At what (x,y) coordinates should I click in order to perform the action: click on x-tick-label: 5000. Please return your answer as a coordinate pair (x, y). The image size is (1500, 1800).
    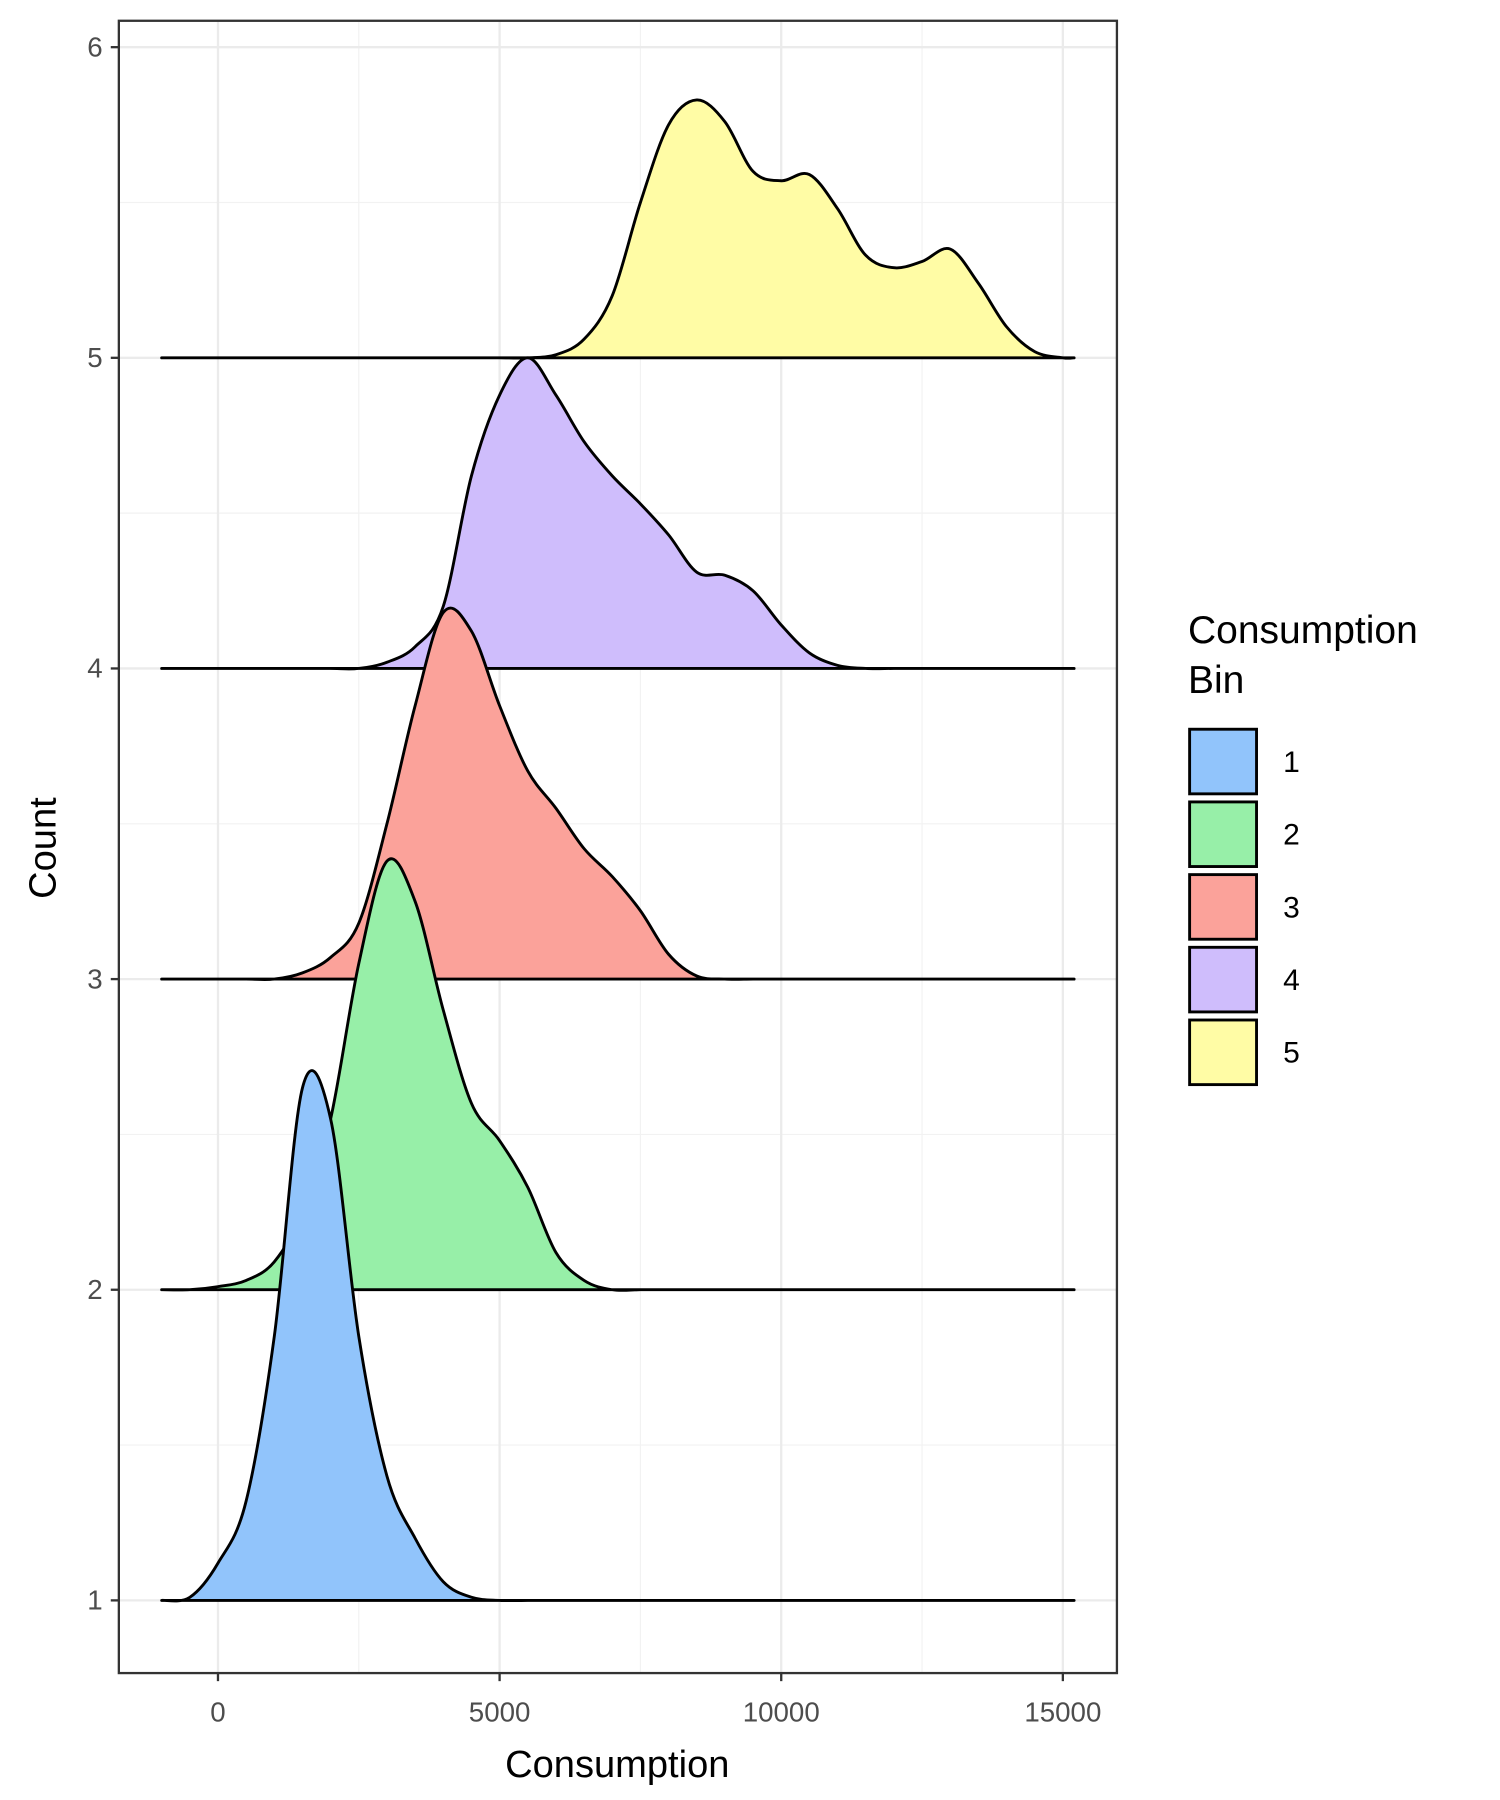
    Looking at the image, I should click on (500, 1712).